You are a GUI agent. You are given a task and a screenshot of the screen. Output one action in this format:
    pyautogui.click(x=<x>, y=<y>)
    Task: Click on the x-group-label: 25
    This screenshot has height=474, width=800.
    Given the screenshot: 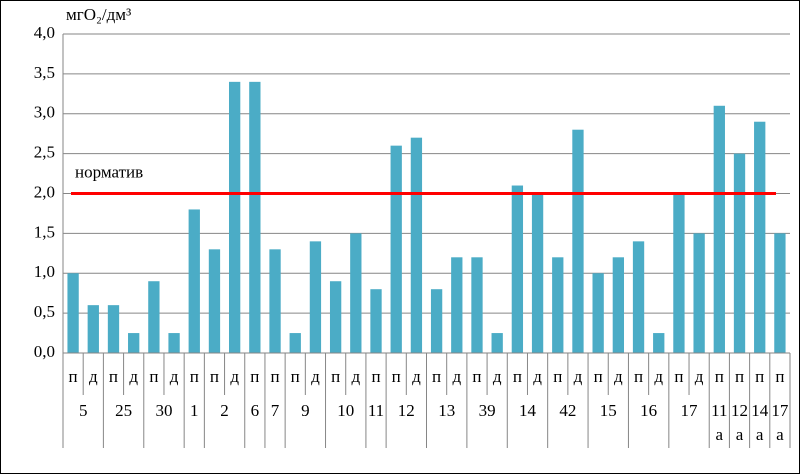 What is the action you would take?
    pyautogui.click(x=123, y=410)
    